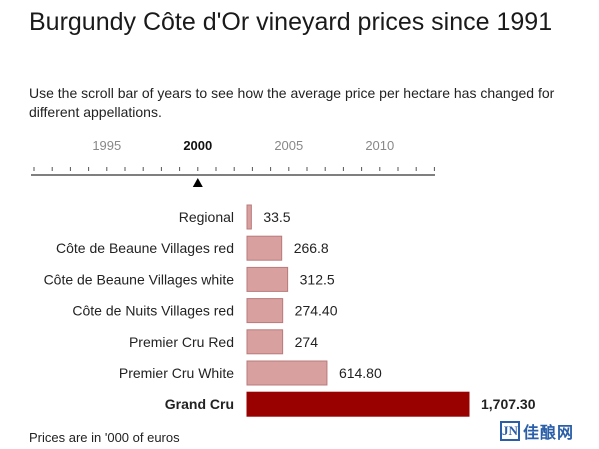  What do you see at coordinates (311, 248) in the screenshot?
I see `value-label: 266.8` at bounding box center [311, 248].